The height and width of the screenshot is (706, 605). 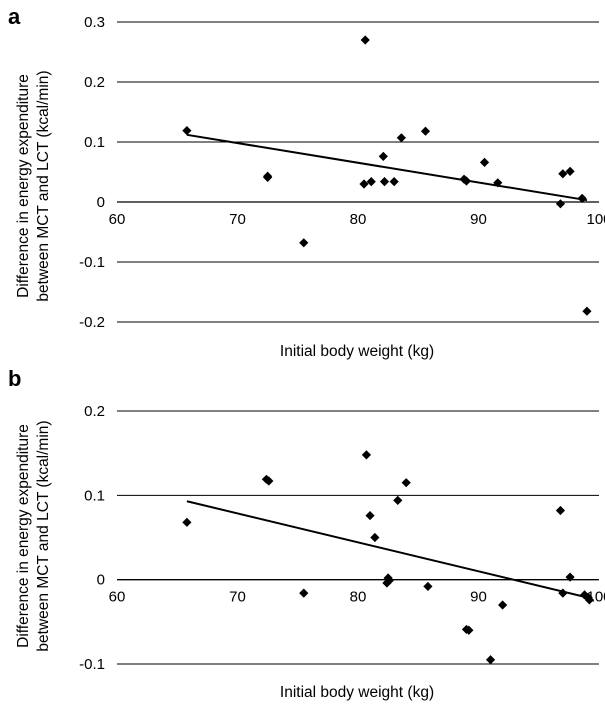 I want to click on panel-label-a: a, so click(x=14, y=16).